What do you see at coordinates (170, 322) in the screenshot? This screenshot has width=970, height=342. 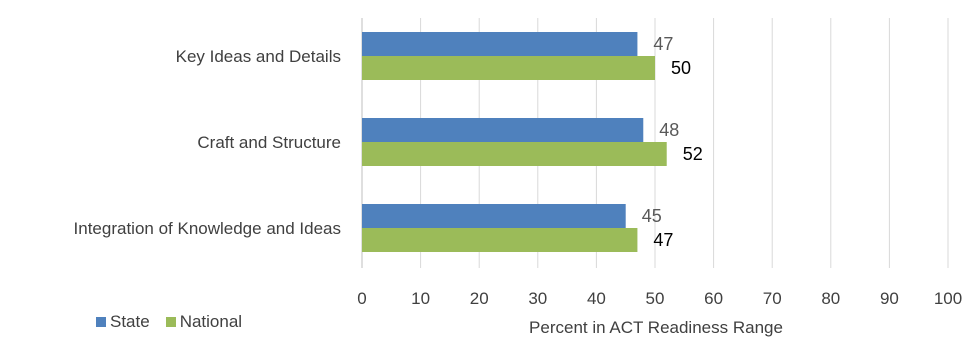 I see `legend-swatch-national` at bounding box center [170, 322].